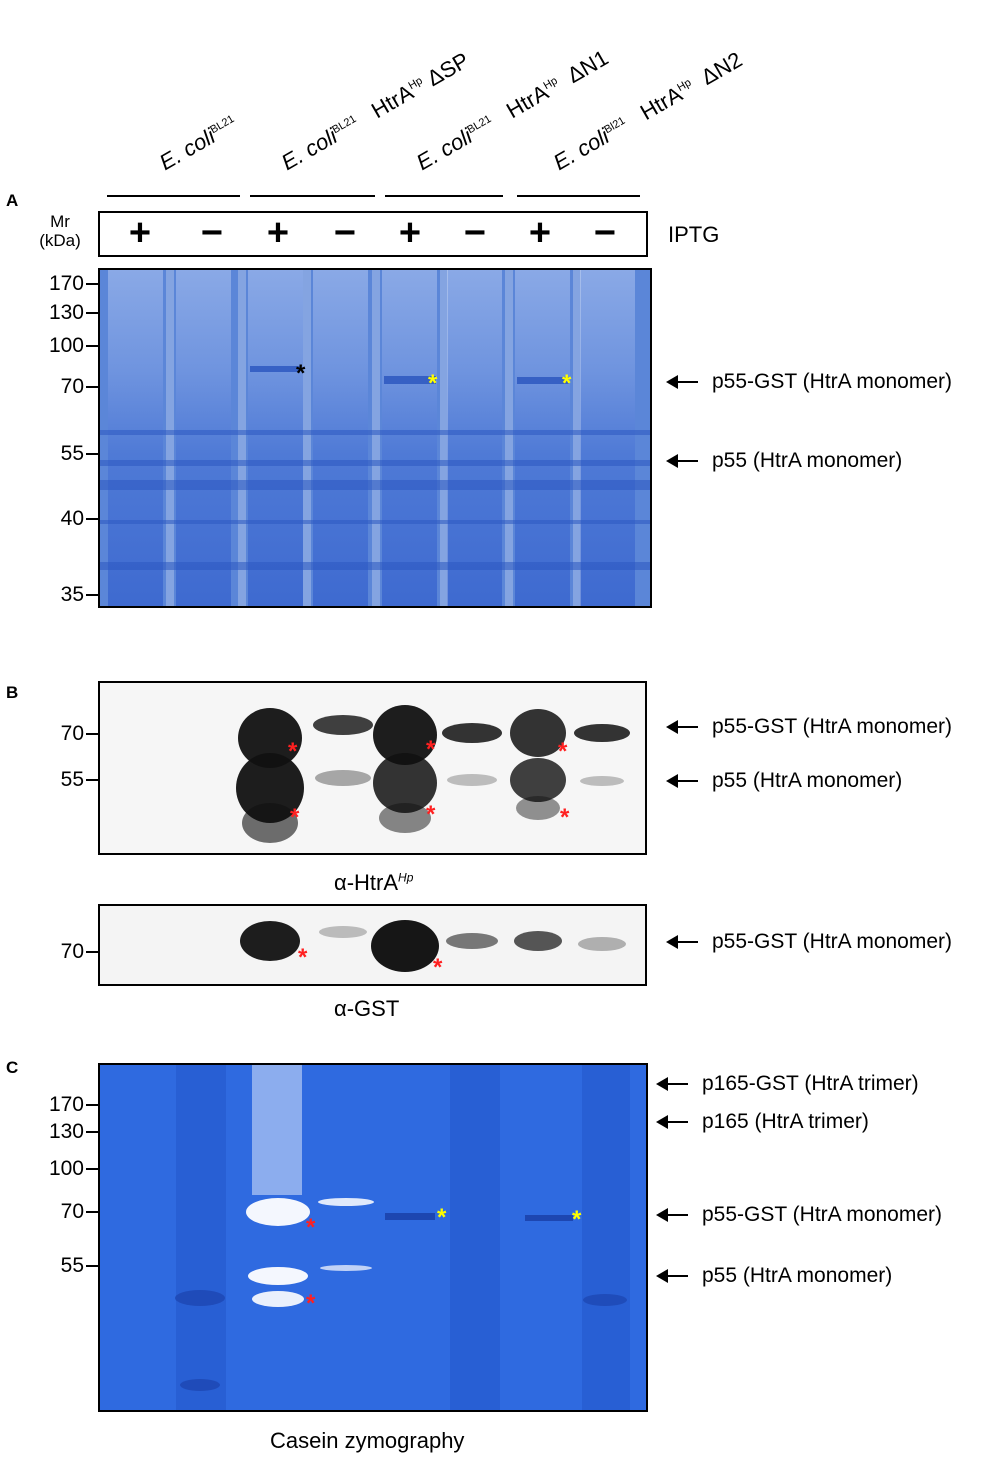 This screenshot has width=1000, height=1457. Describe the element at coordinates (433, 383) in the screenshot. I see `panel-a-star-2: *` at that location.